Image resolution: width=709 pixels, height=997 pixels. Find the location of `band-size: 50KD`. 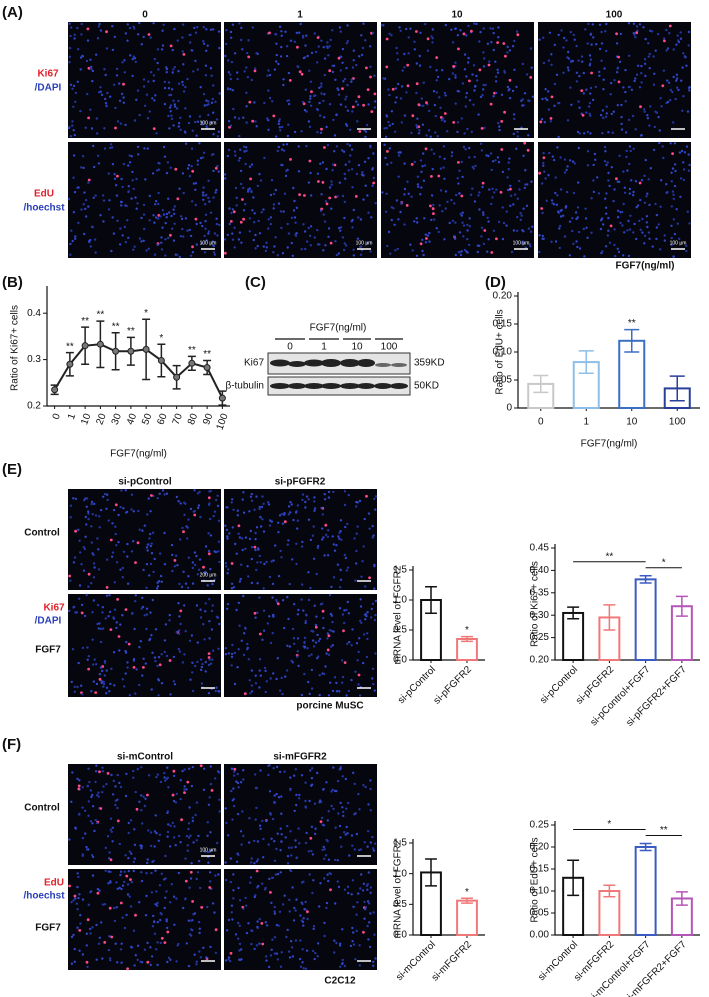

band-size: 50KD is located at coordinates (426, 386).